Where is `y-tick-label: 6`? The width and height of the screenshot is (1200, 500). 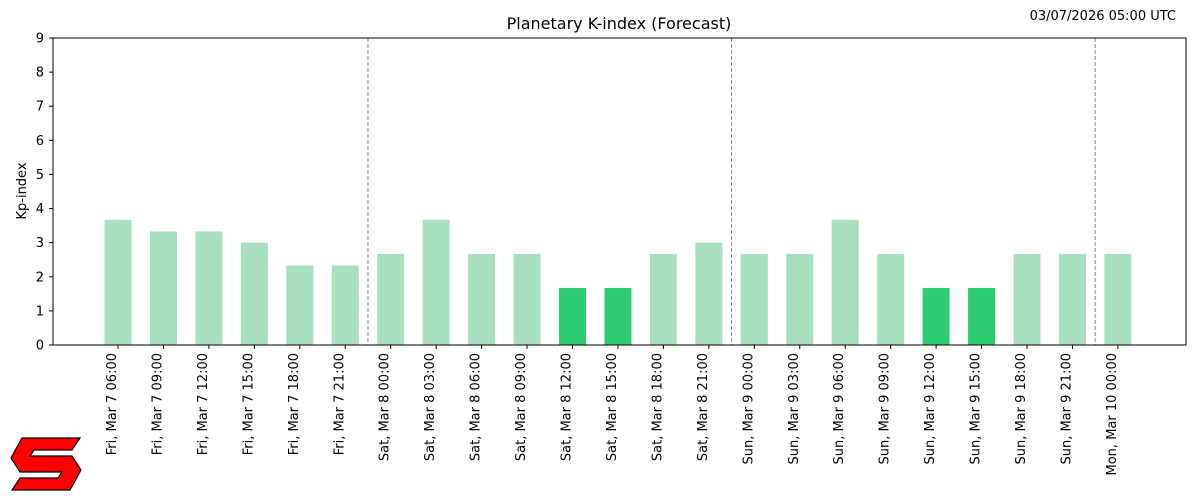 y-tick-label: 6 is located at coordinates (40, 141).